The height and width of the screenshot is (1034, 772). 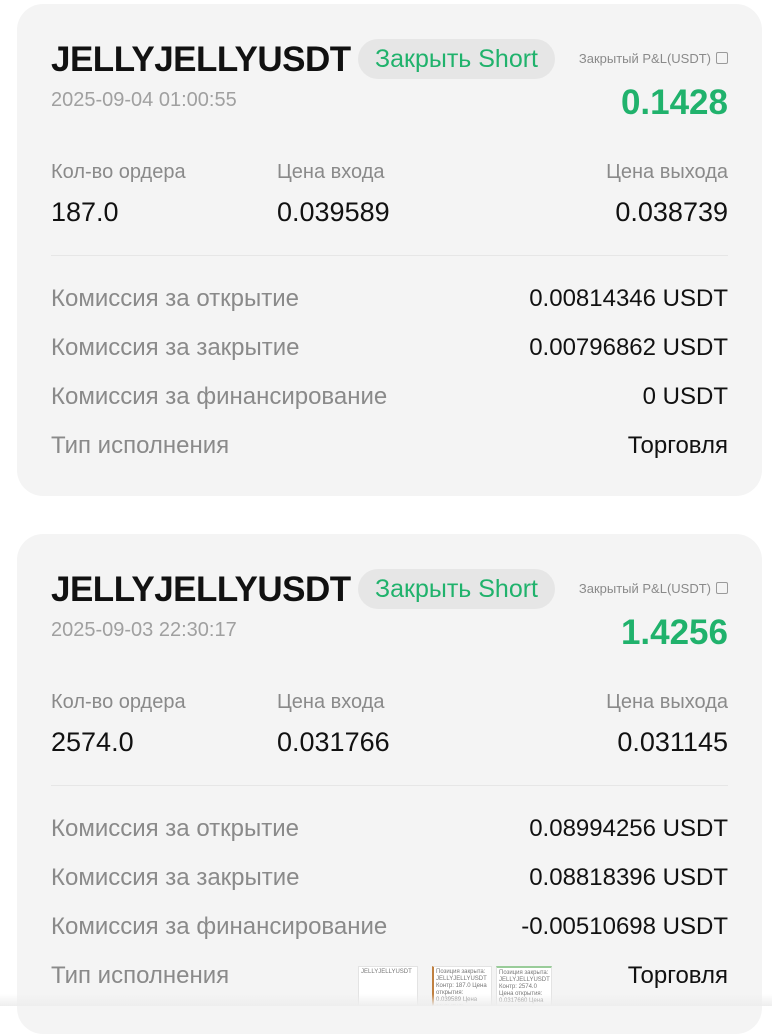 What do you see at coordinates (674, 632) in the screenshot?
I see `pnl-value: 1.4256` at bounding box center [674, 632].